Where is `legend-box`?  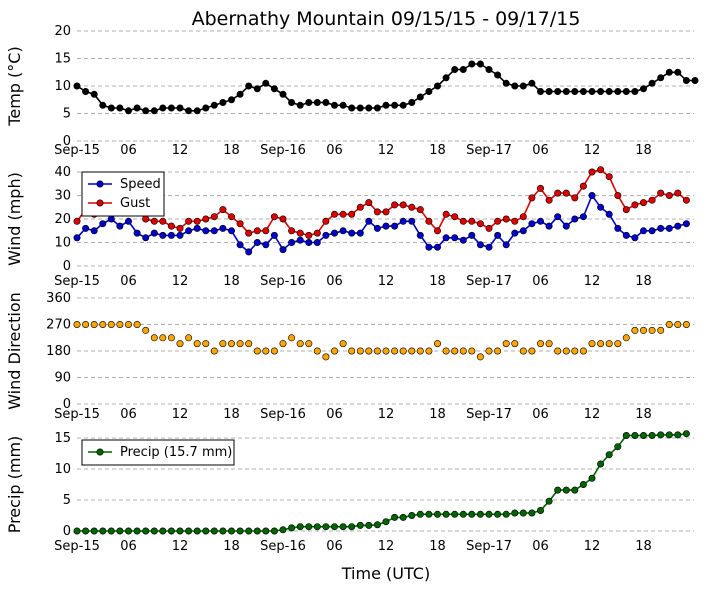 legend-box is located at coordinates (123, 194).